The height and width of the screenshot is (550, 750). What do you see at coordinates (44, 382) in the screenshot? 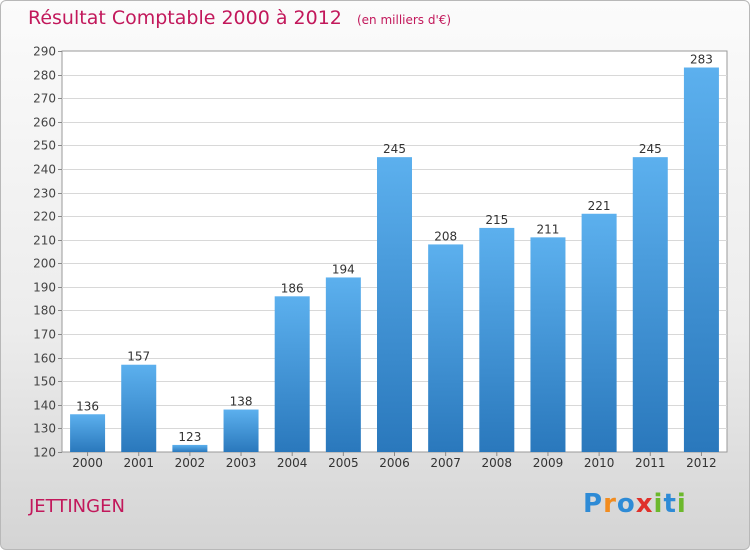
I see `y-tick-label: 150` at bounding box center [44, 382].